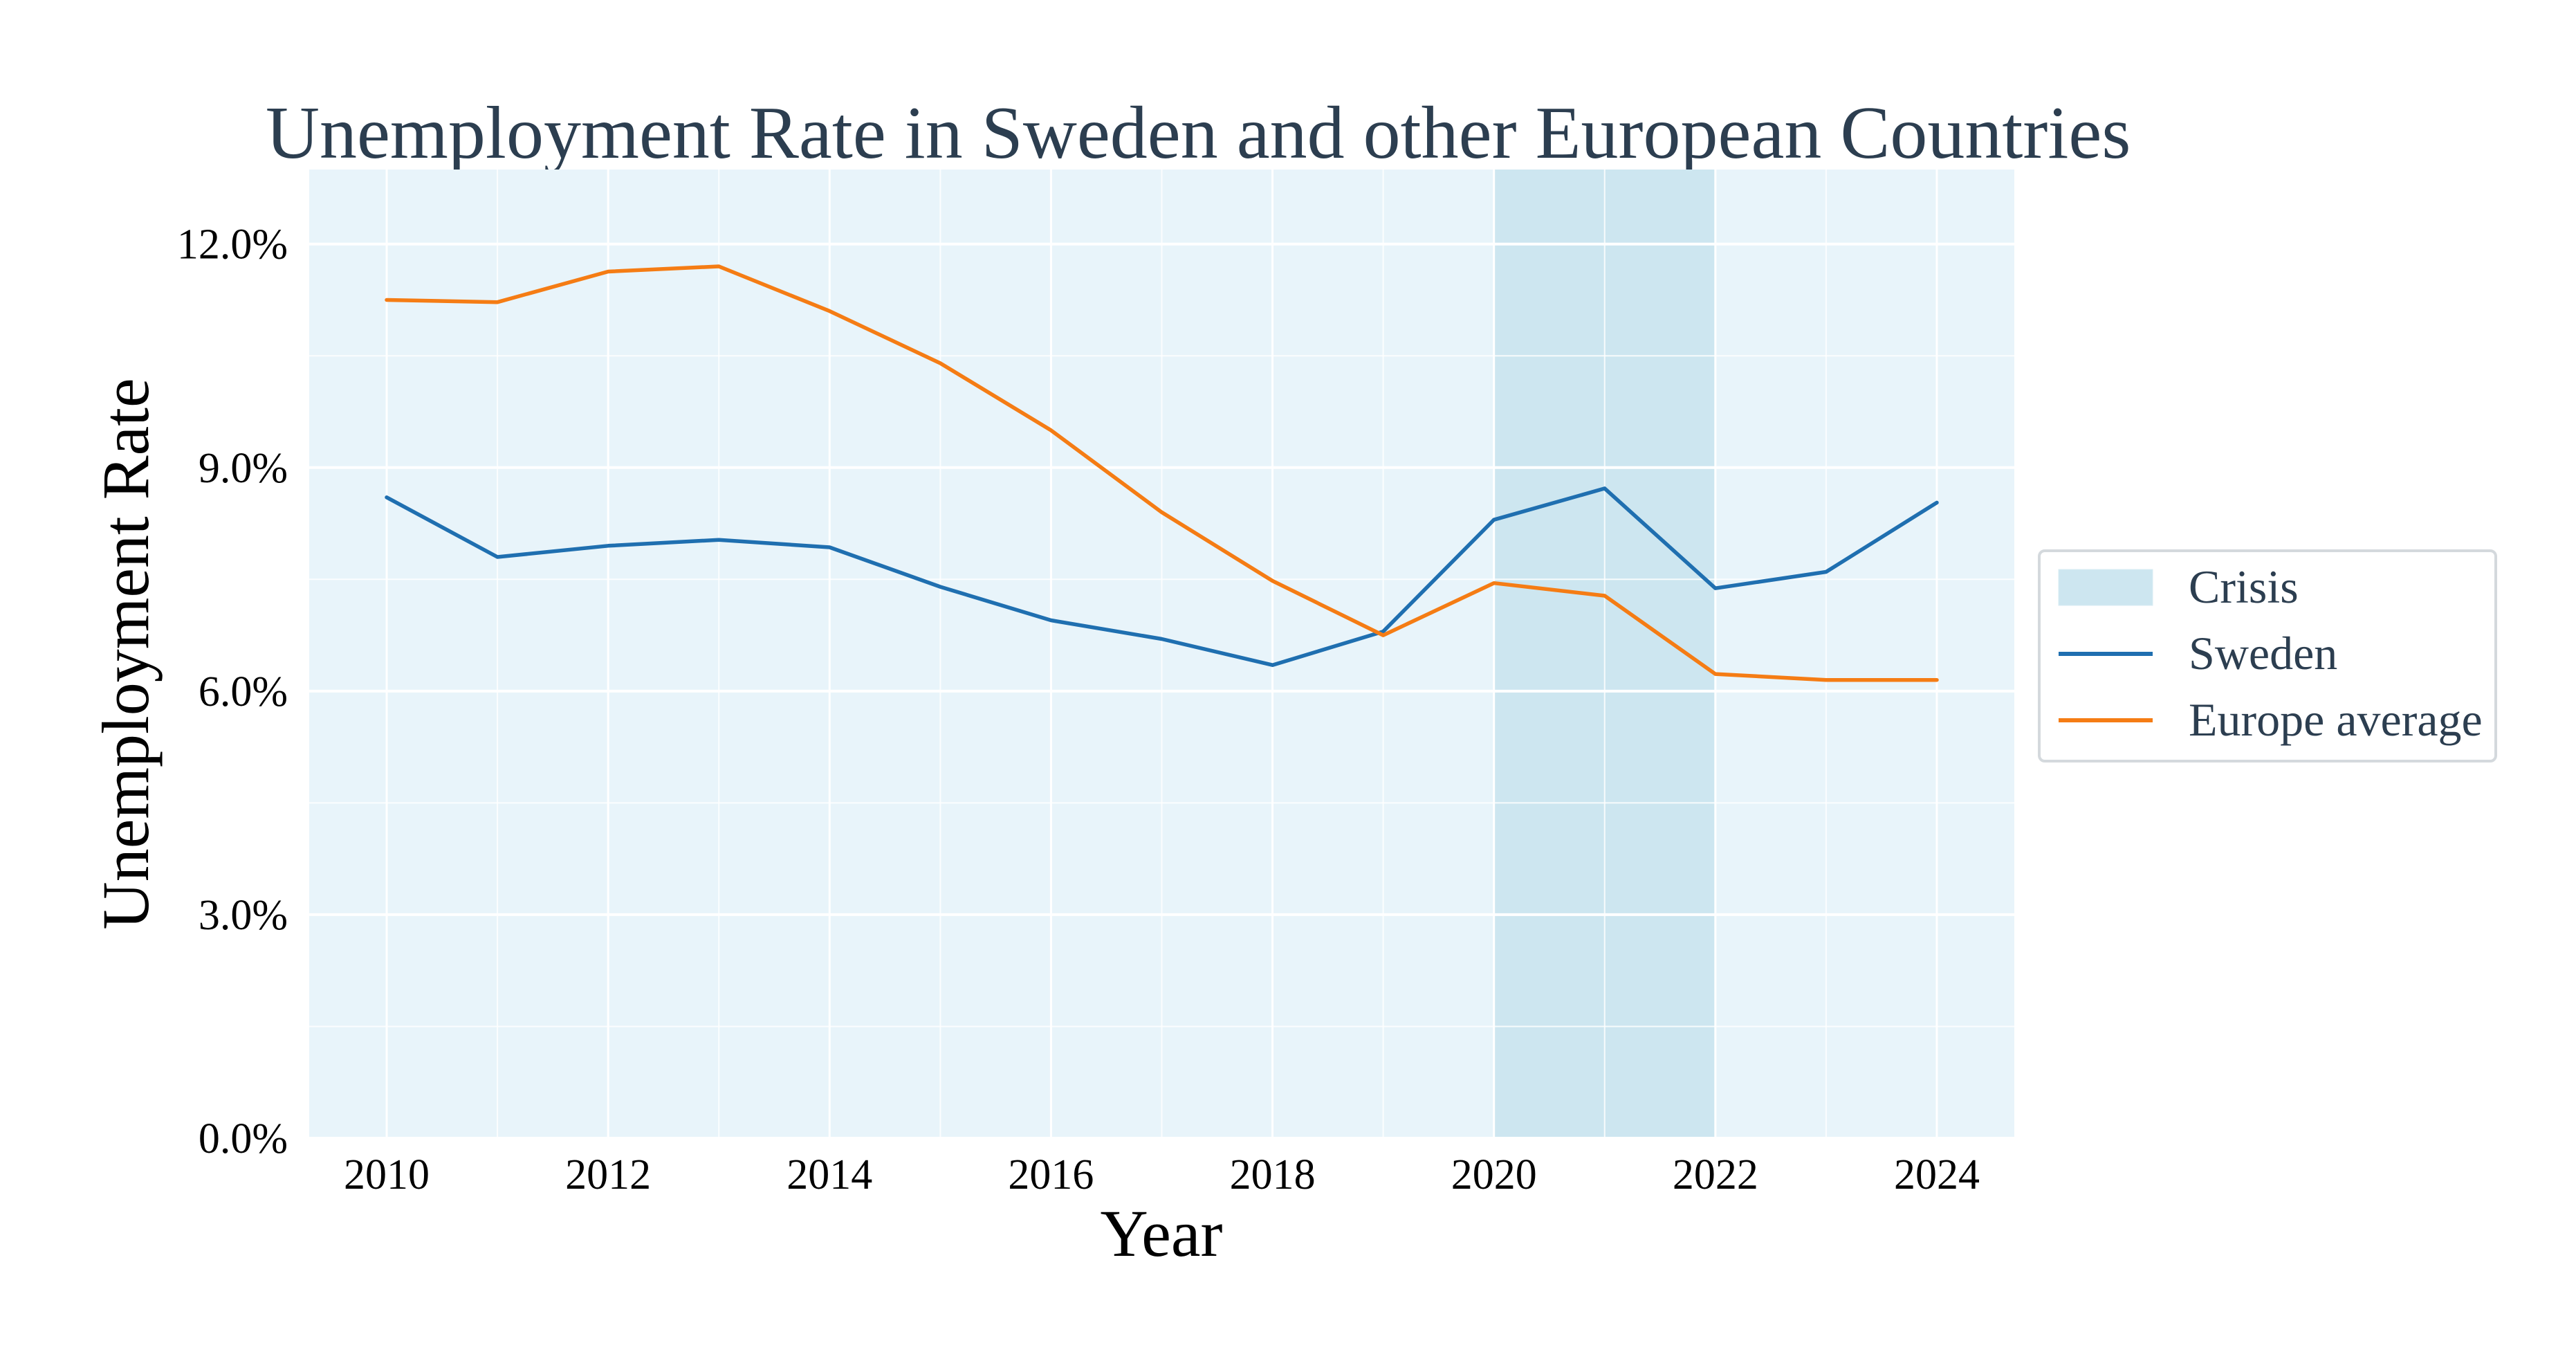 This screenshot has width=2576, height=1361. I want to click on legend-crisis-swatch, so click(2105, 587).